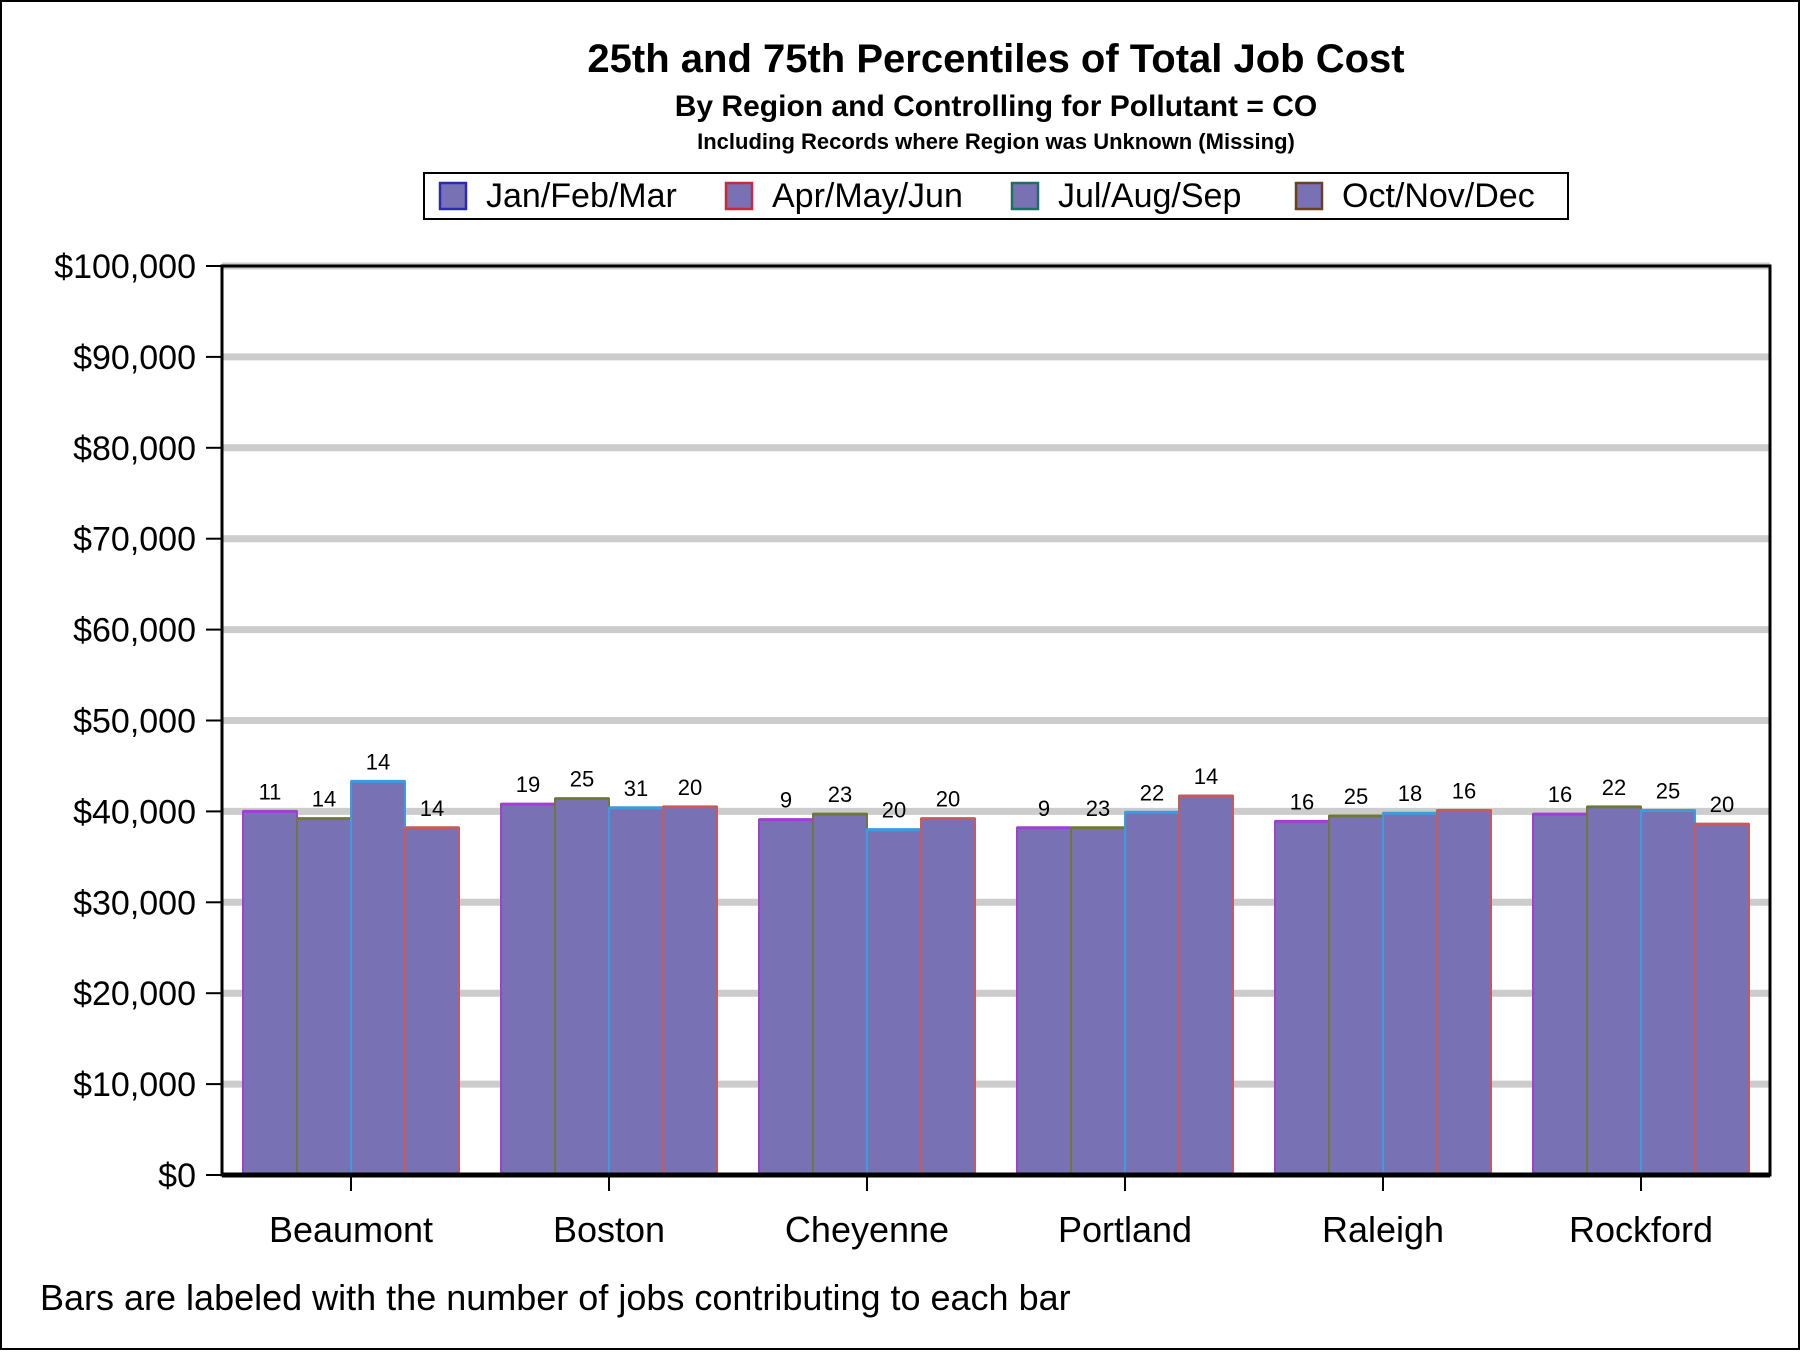  What do you see at coordinates (528, 784) in the screenshot?
I see `bar-count-label: 19` at bounding box center [528, 784].